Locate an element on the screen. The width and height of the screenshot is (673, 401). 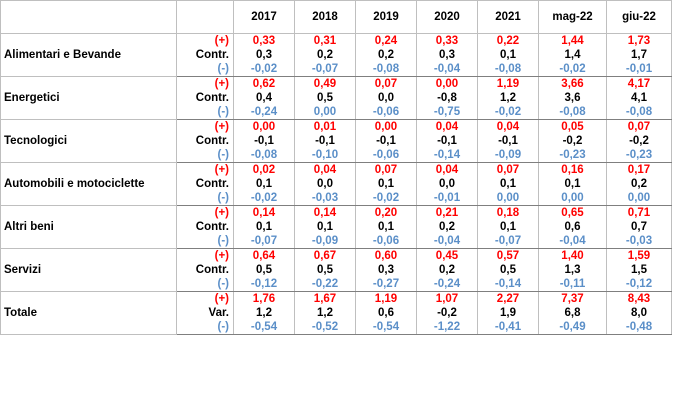
value-cell: 0,65 is located at coordinates (572, 212).